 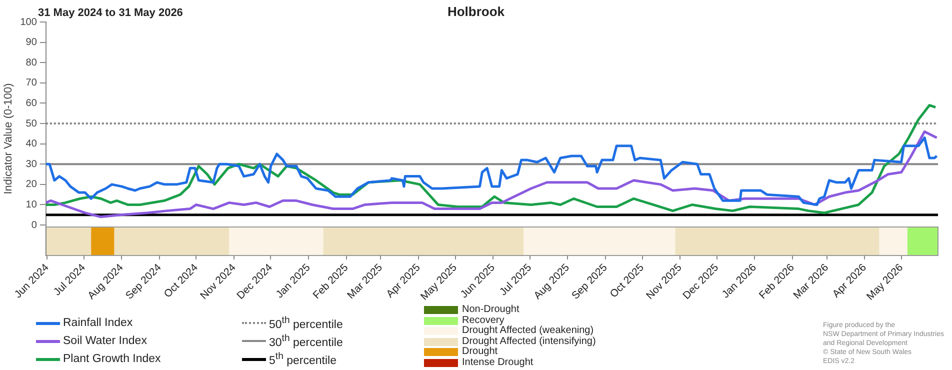 What do you see at coordinates (112, 359) in the screenshot?
I see `legend-label: Plant Growth Index` at bounding box center [112, 359].